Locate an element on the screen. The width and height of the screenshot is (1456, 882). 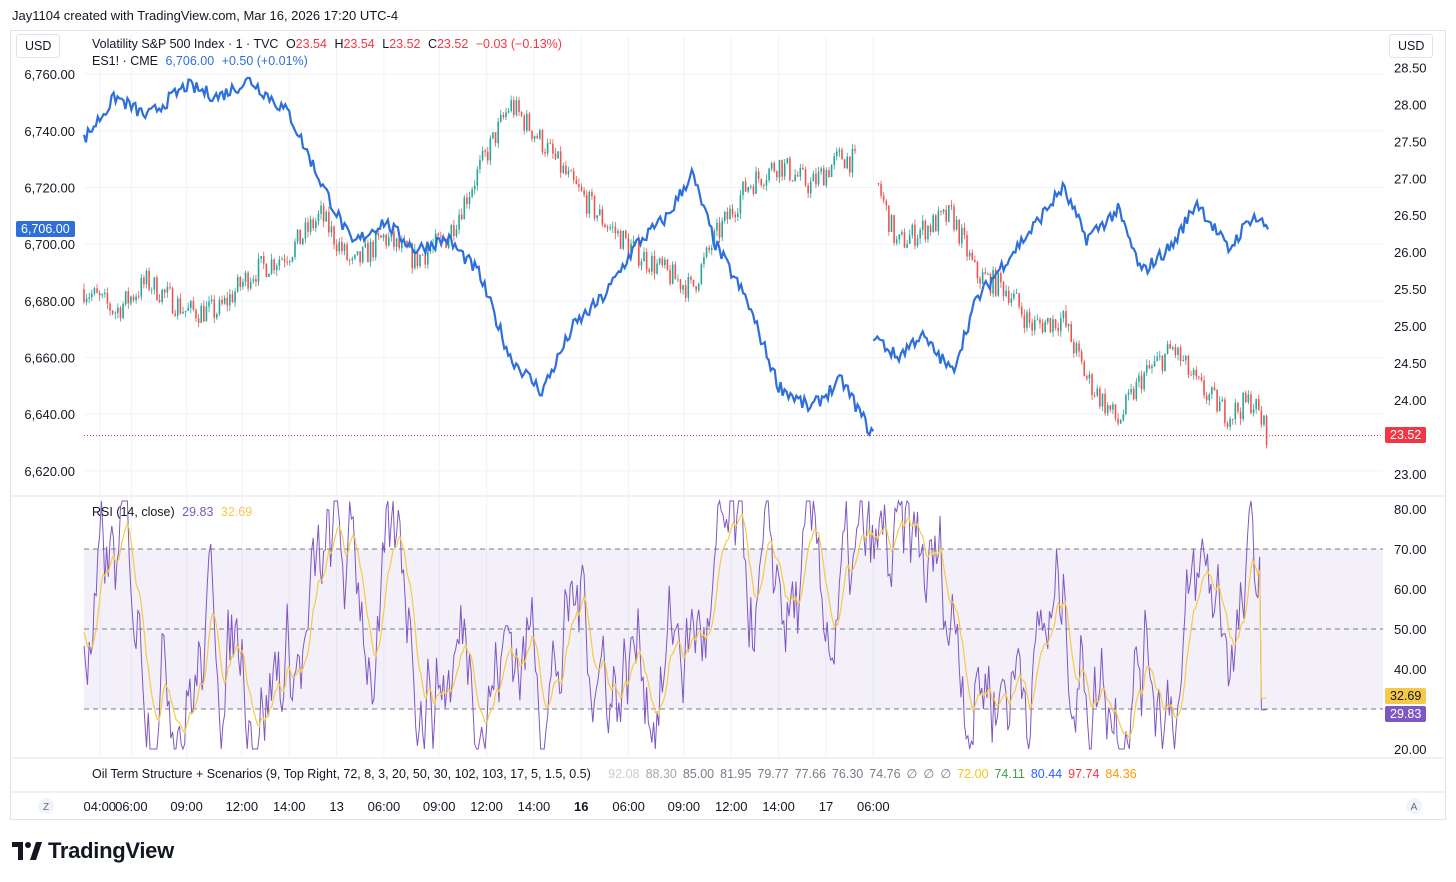
vix-high-label: H is located at coordinates (339, 44).